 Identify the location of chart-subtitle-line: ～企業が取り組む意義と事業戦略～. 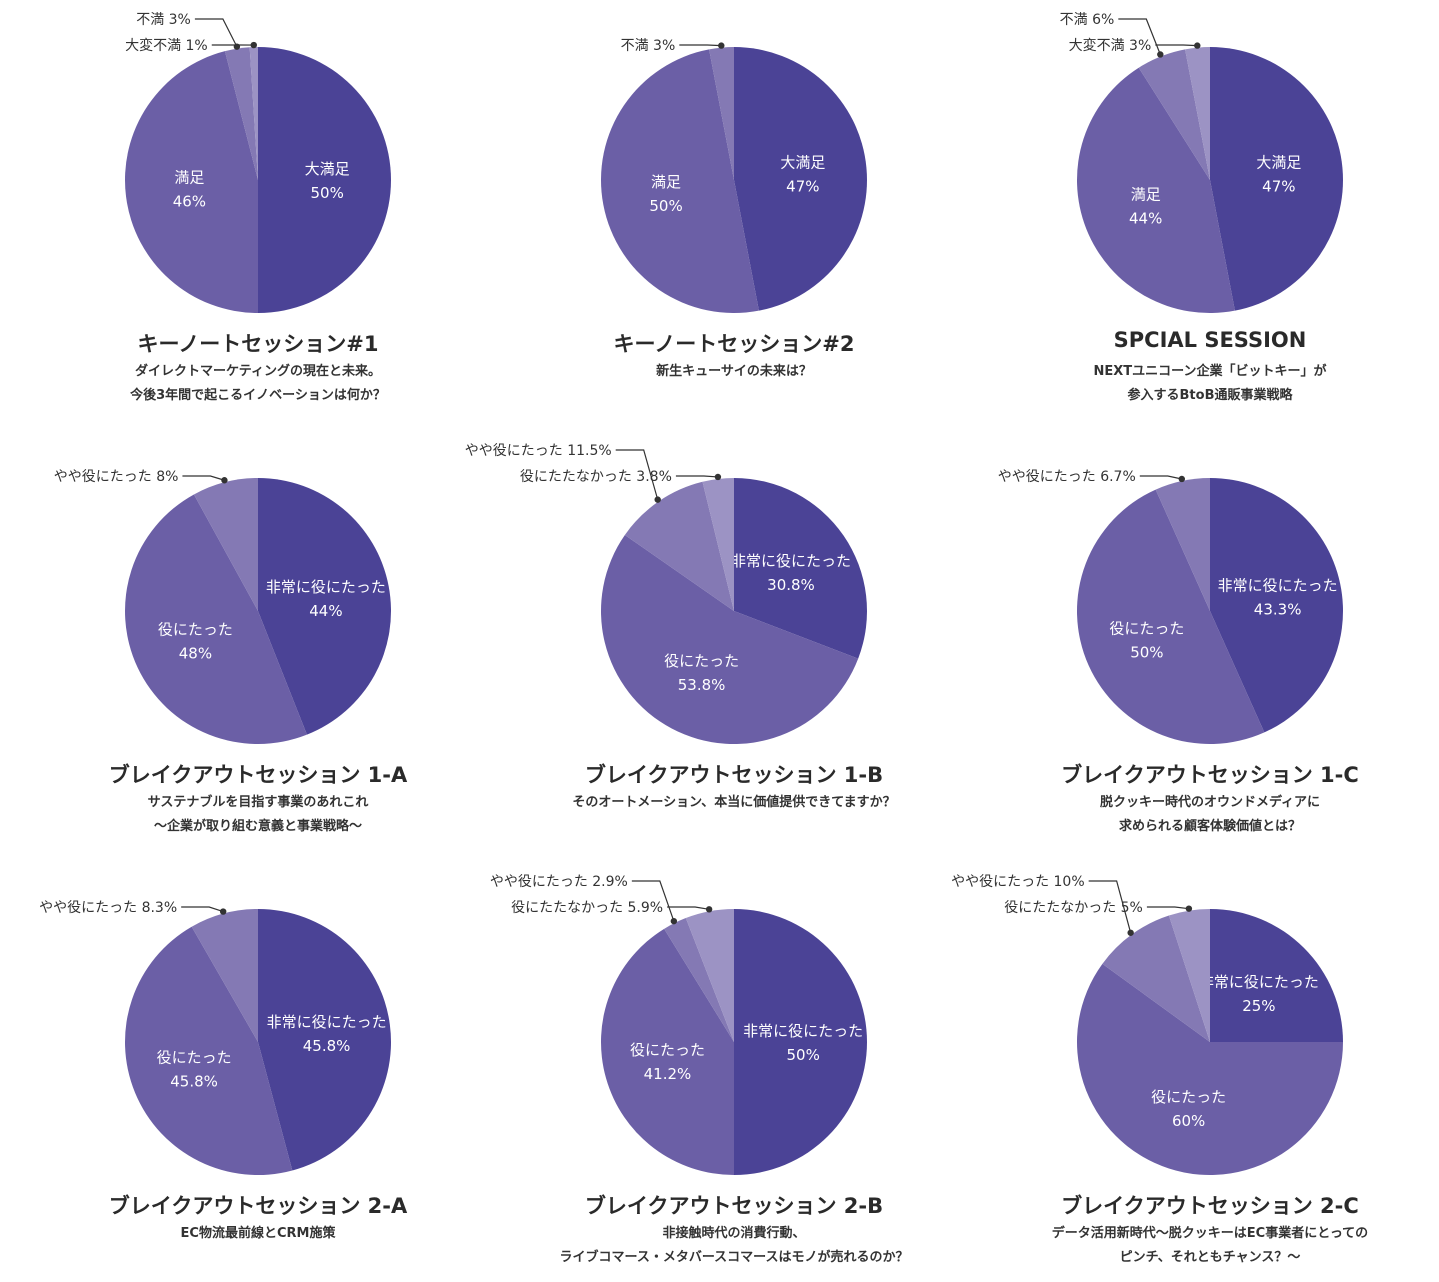
(258, 827).